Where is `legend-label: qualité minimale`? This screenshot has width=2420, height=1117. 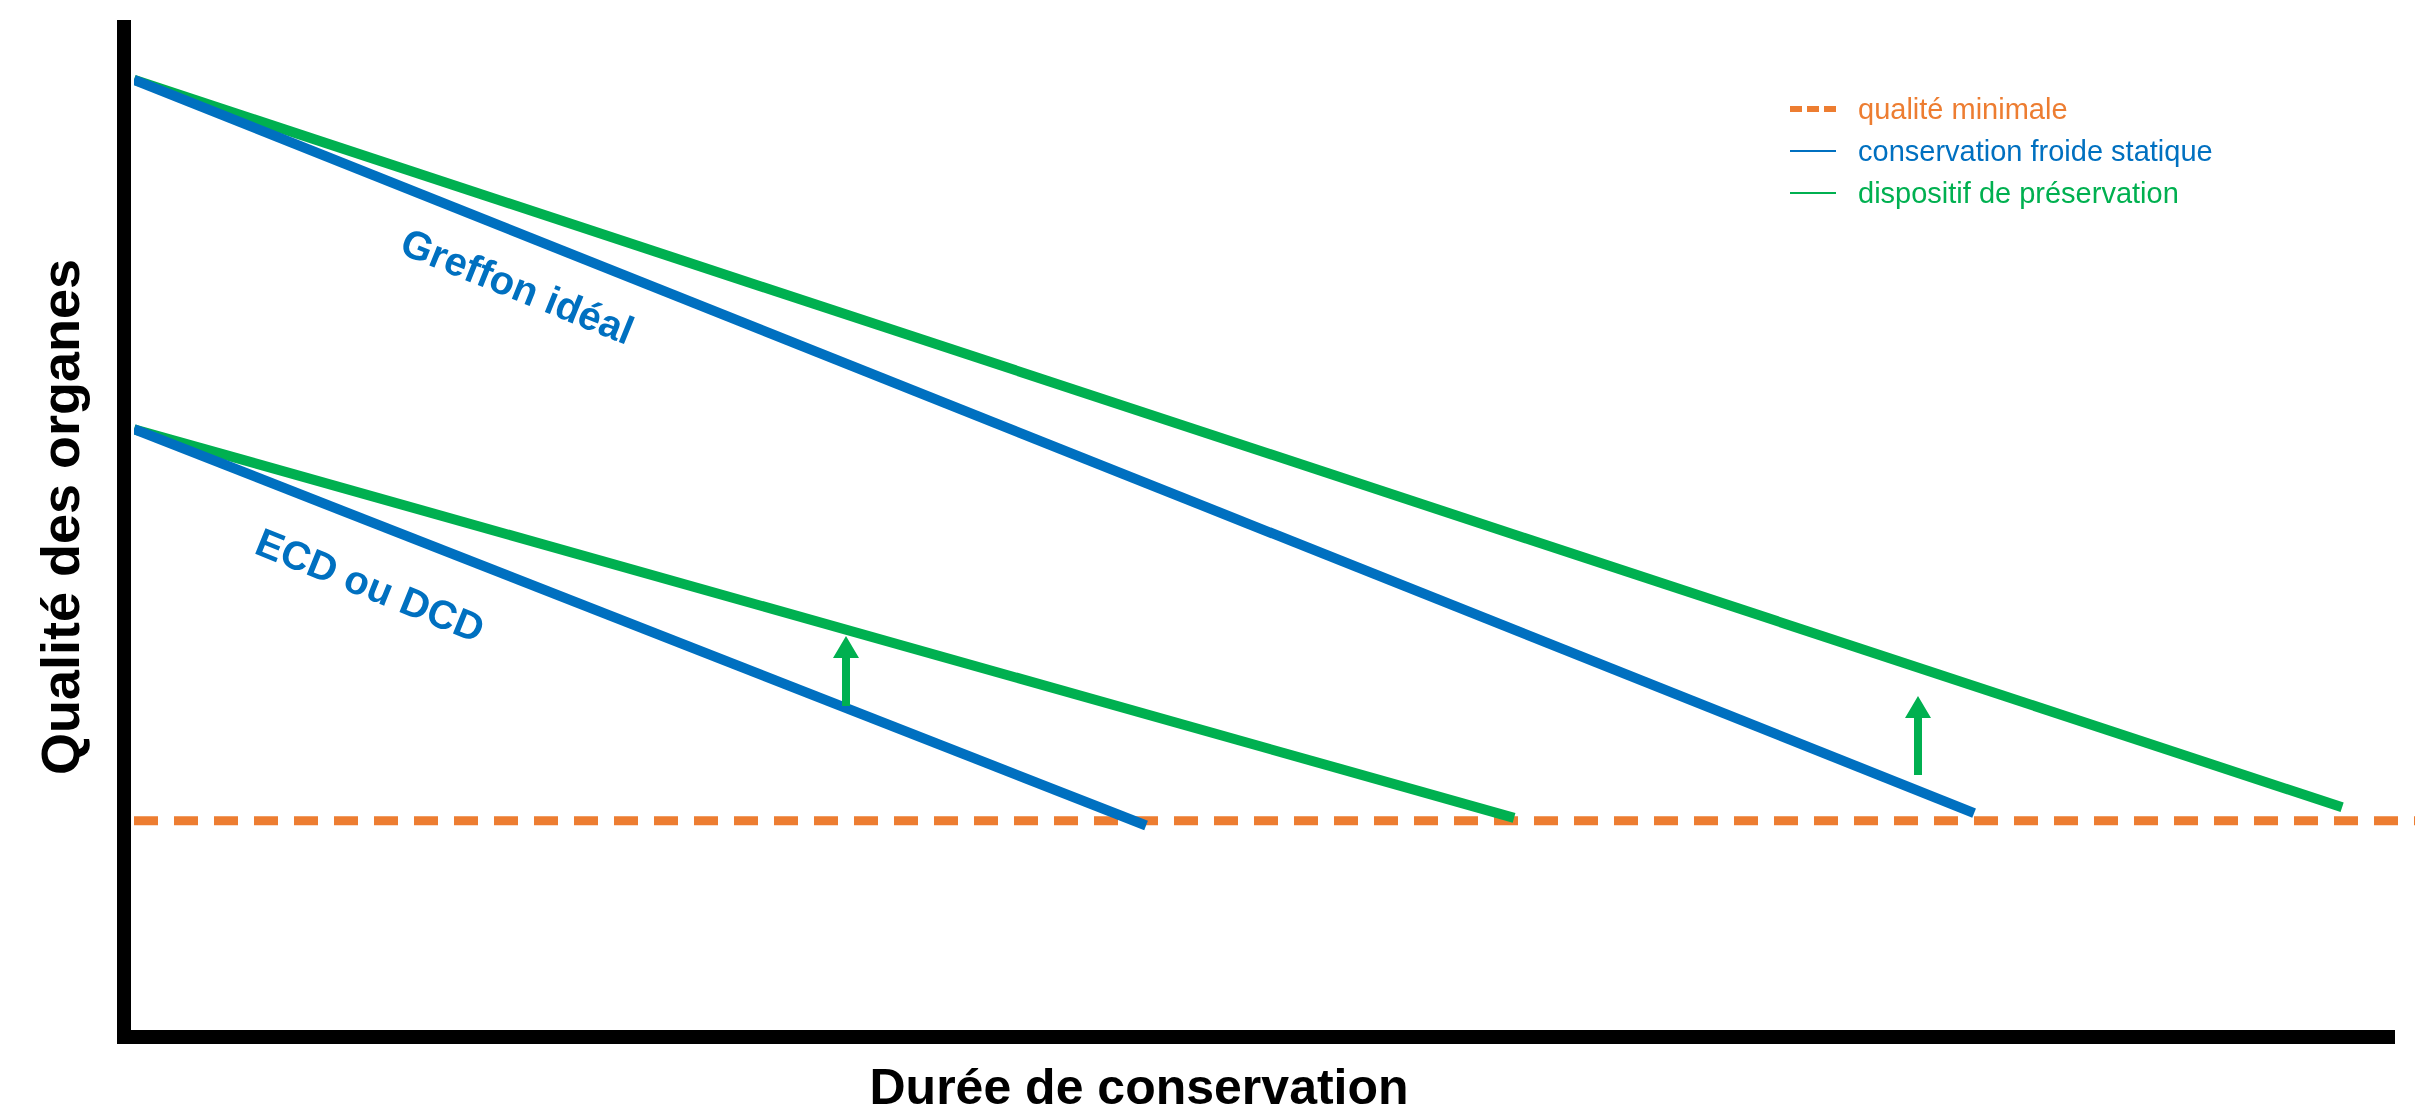 legend-label: qualité minimale is located at coordinates (1963, 109).